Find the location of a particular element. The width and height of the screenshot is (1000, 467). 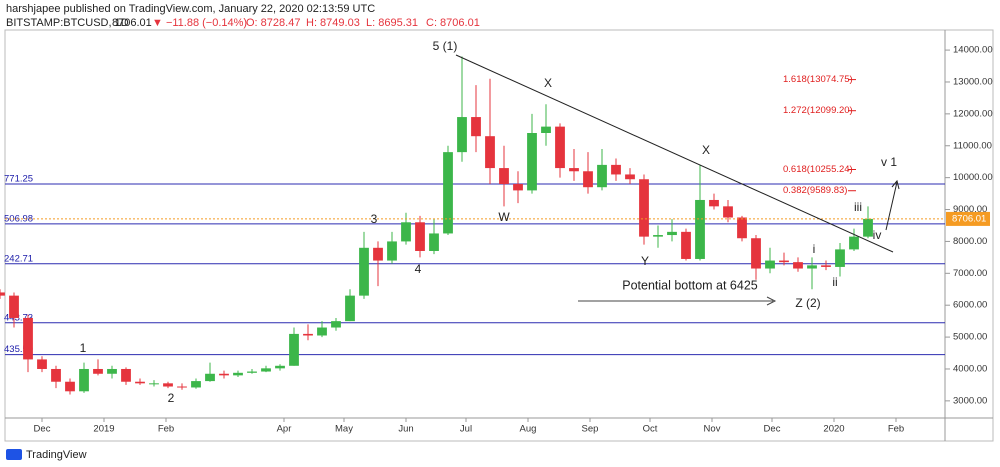

wave-label: W is located at coordinates (504, 217).